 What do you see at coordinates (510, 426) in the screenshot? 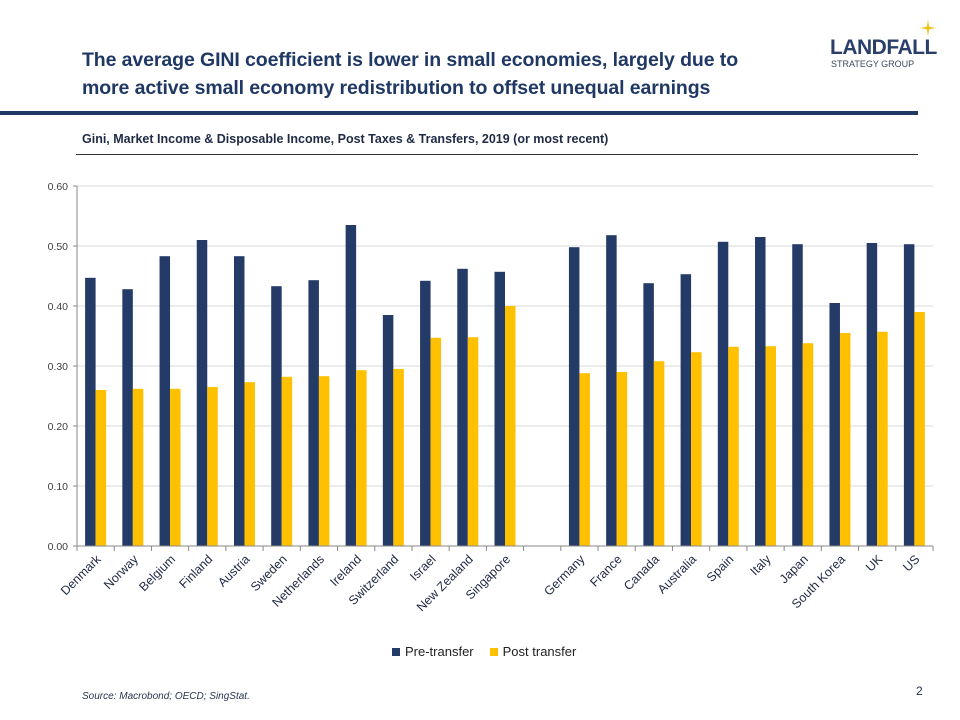
I see `bar-post-transfer-singapore` at bounding box center [510, 426].